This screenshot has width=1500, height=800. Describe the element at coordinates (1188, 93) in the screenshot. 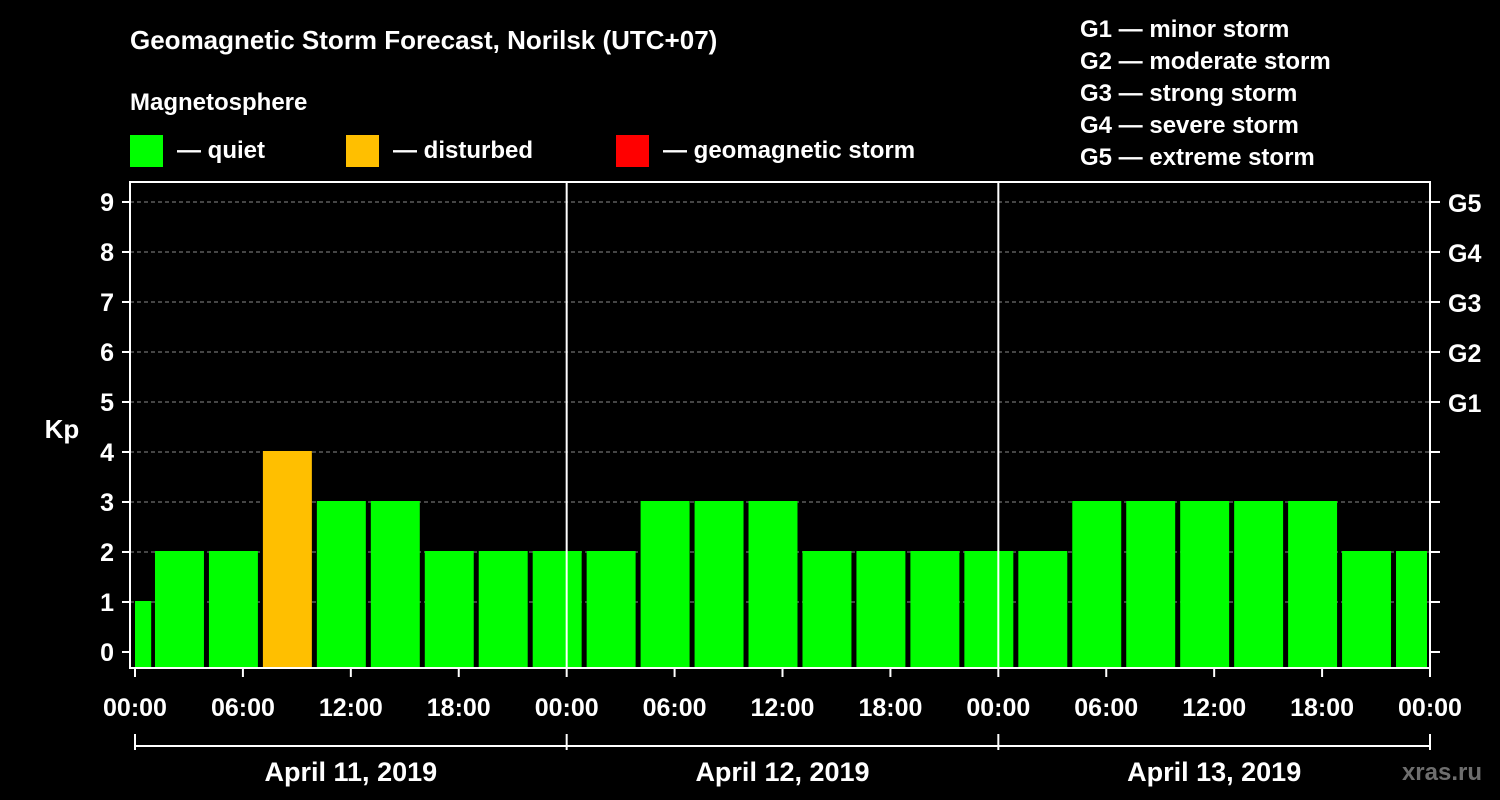

I see `storm-scale-g3: G3 — strong storm` at that location.